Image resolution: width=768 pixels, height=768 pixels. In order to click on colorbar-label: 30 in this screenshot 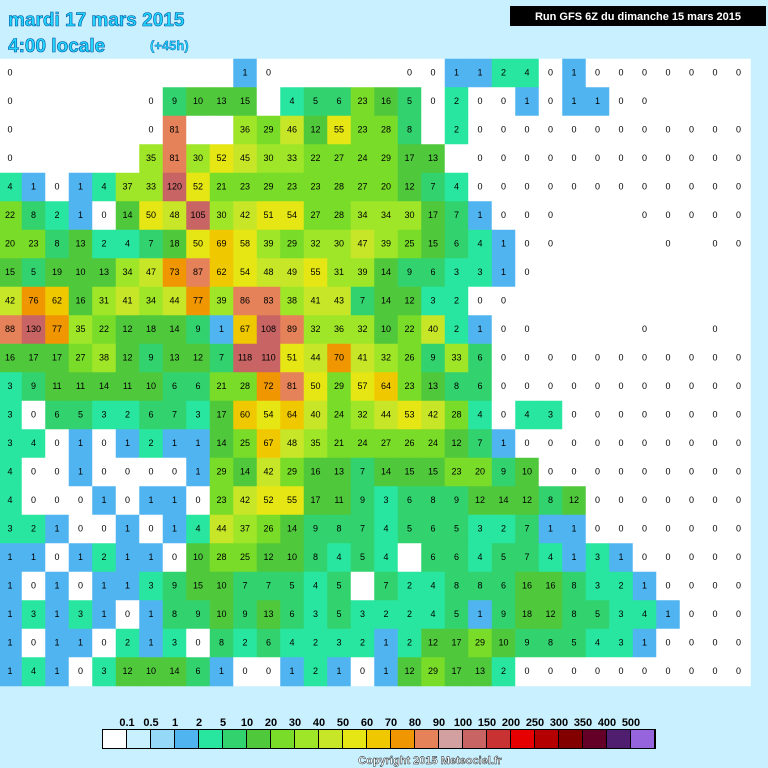, I will do `click(295, 723)`.